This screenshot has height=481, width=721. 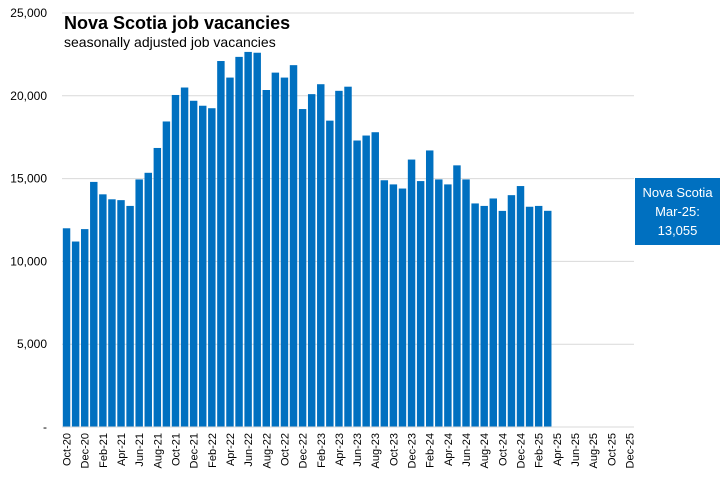 What do you see at coordinates (231, 449) in the screenshot?
I see `x-tick-label: Apr-22` at bounding box center [231, 449].